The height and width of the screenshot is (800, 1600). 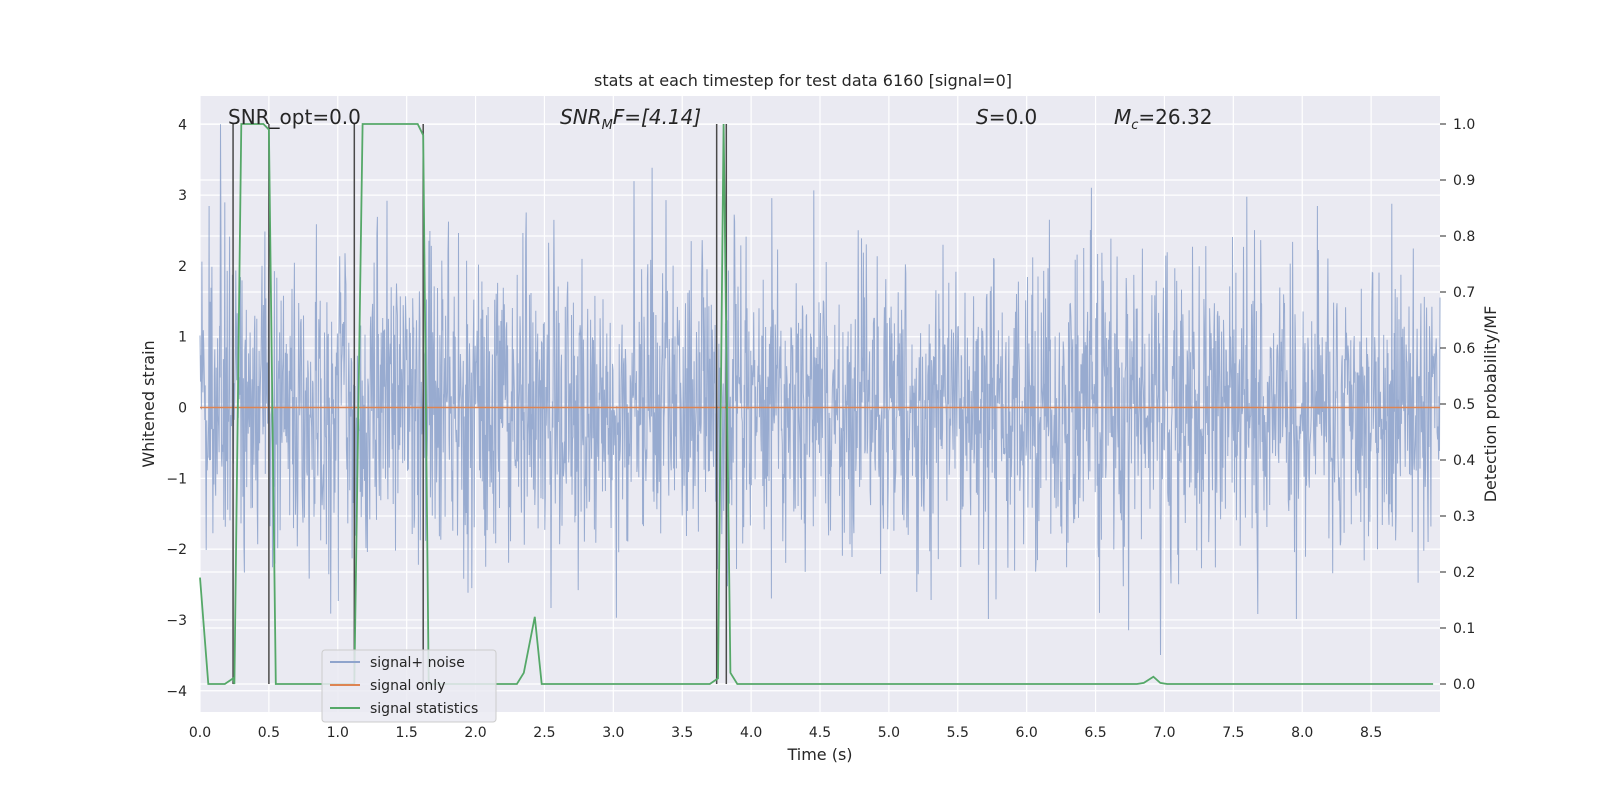 What do you see at coordinates (1027, 733) in the screenshot?
I see `x-tick-label: 6.0` at bounding box center [1027, 733].